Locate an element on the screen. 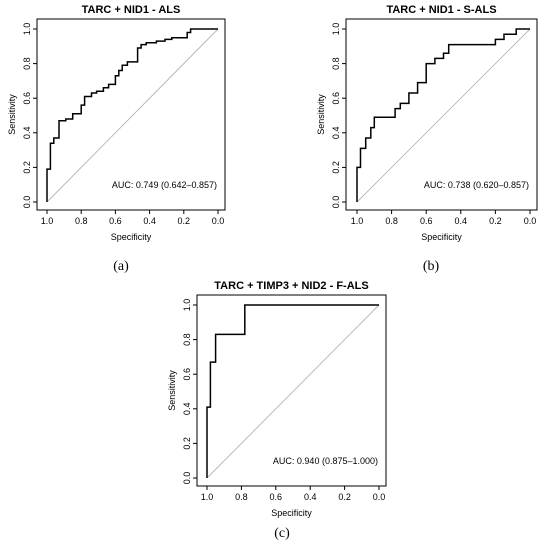  chart3-y-tick-label: 0.4 is located at coordinates (187, 409).